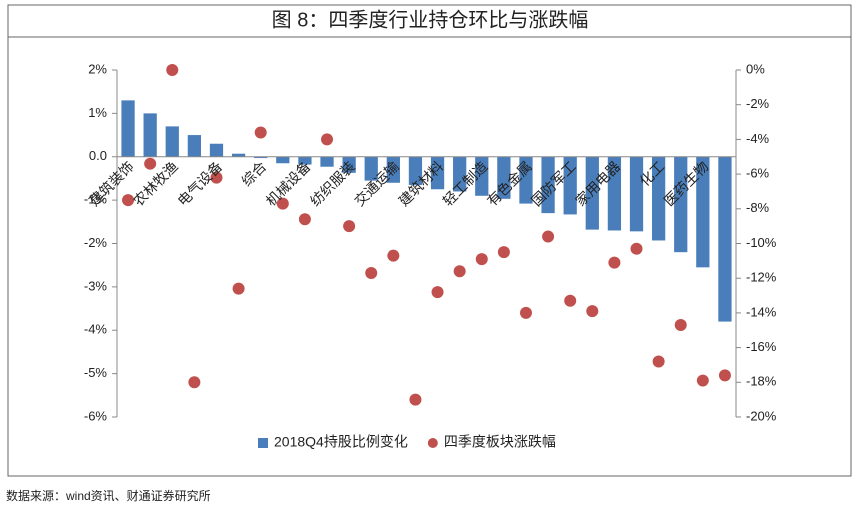 The width and height of the screenshot is (859, 516). I want to click on y2-tick-label: -16%, so click(761, 346).